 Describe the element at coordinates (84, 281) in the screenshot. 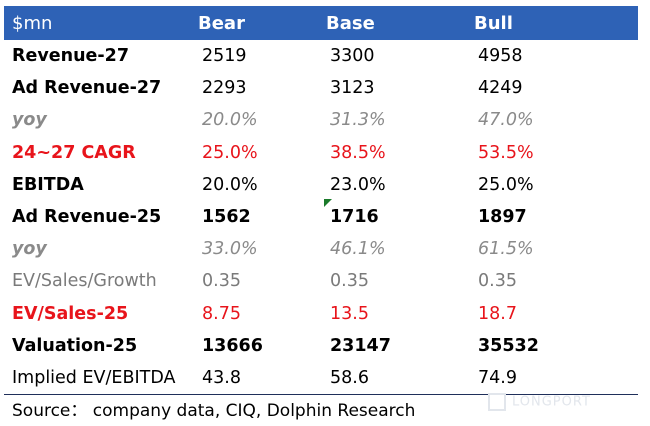

I see `row-label: EV/Sales/Growth` at that location.